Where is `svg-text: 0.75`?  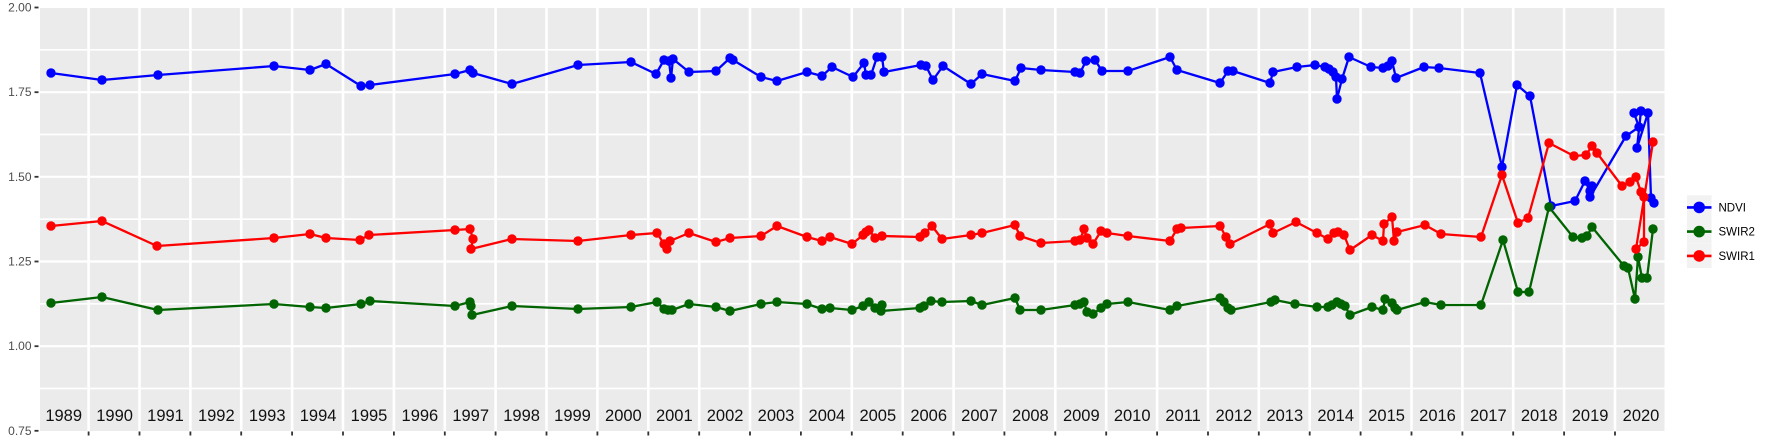 svg-text: 0.75 is located at coordinates (20, 431).